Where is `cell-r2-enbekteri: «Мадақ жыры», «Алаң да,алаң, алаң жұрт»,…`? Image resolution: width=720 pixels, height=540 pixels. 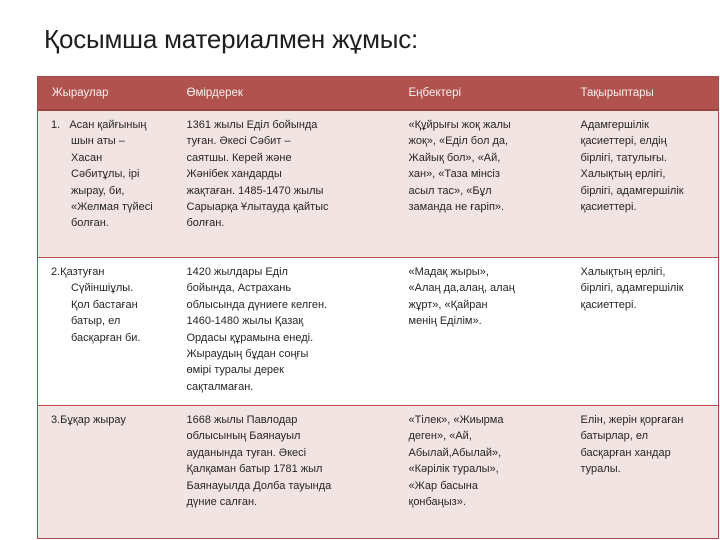 cell-r2-enbekteri: «Мадақ жыры», «Алаң да,алаң, алаң жұрт»,… is located at coordinates (485, 331).